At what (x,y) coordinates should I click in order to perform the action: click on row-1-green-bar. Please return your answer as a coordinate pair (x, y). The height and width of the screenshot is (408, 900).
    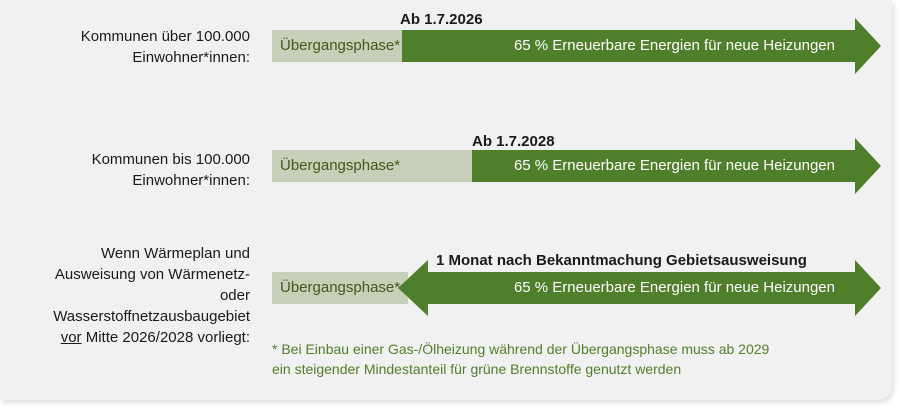
    Looking at the image, I should click on (628, 46).